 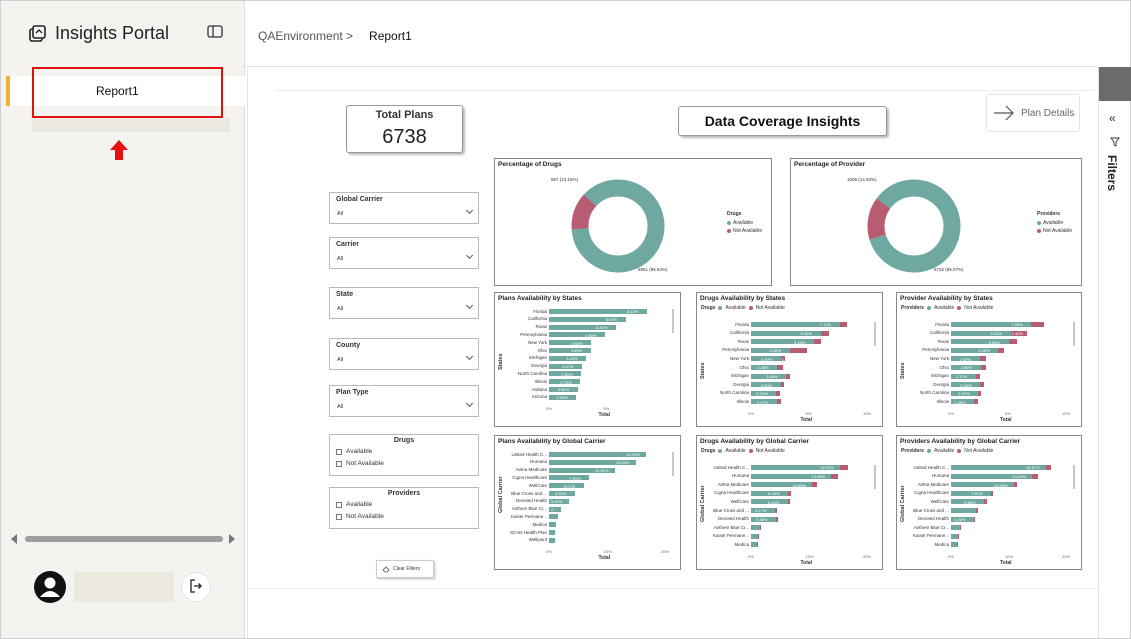 I want to click on scroll-thumb, so click(x=124, y=539).